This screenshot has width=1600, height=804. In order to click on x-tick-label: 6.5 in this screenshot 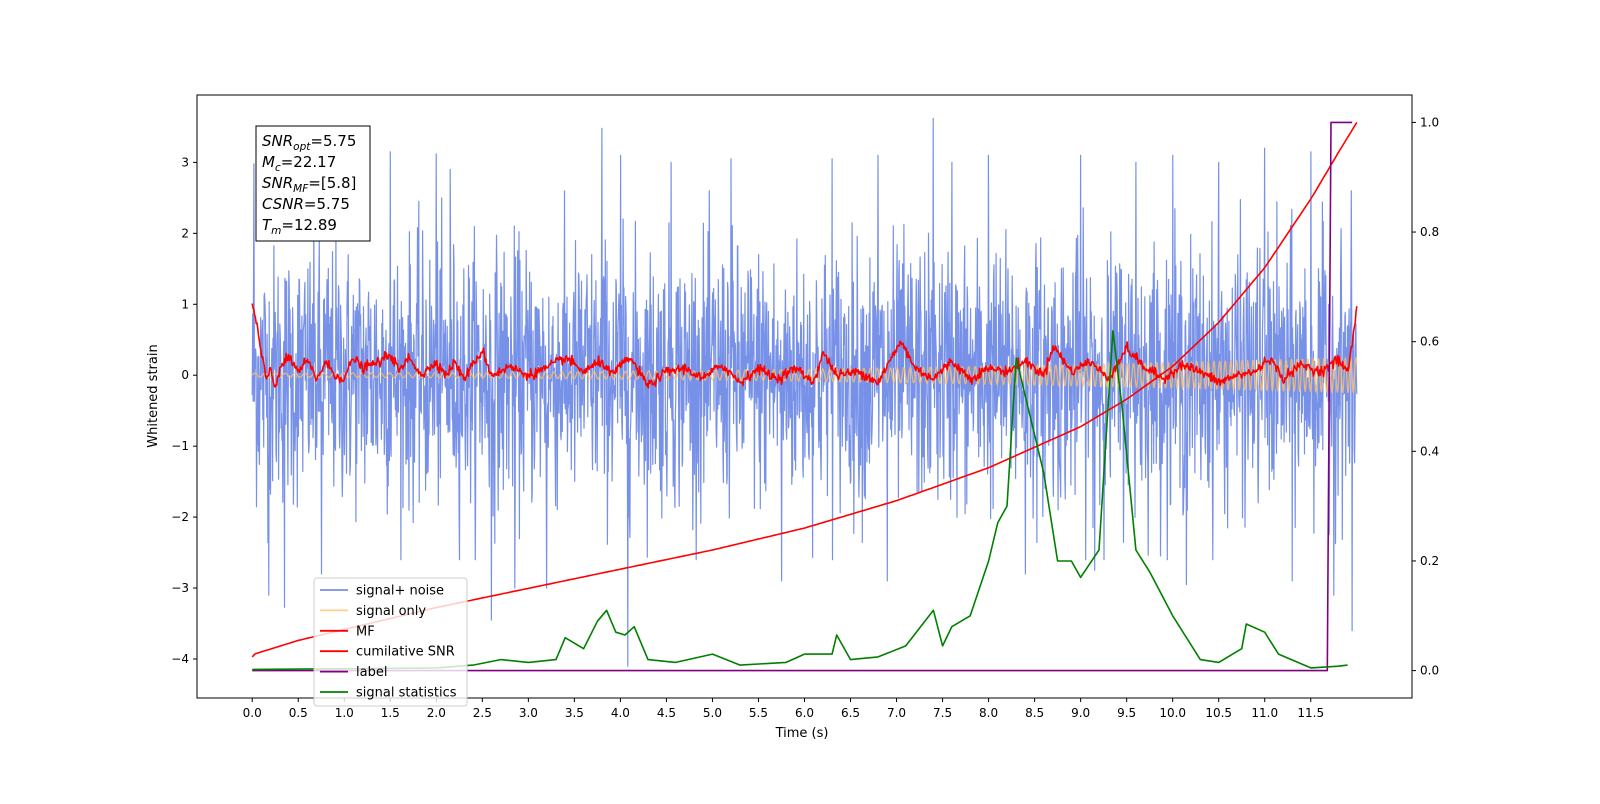, I will do `click(850, 713)`.